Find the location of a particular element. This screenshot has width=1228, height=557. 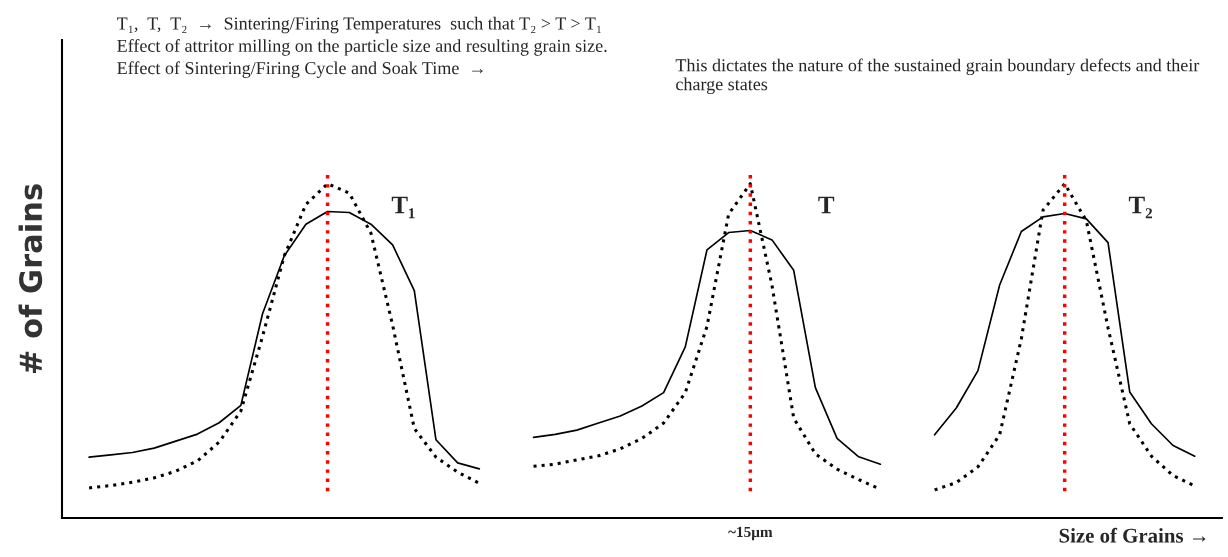

annotation: T₂ is located at coordinates (1140, 207).